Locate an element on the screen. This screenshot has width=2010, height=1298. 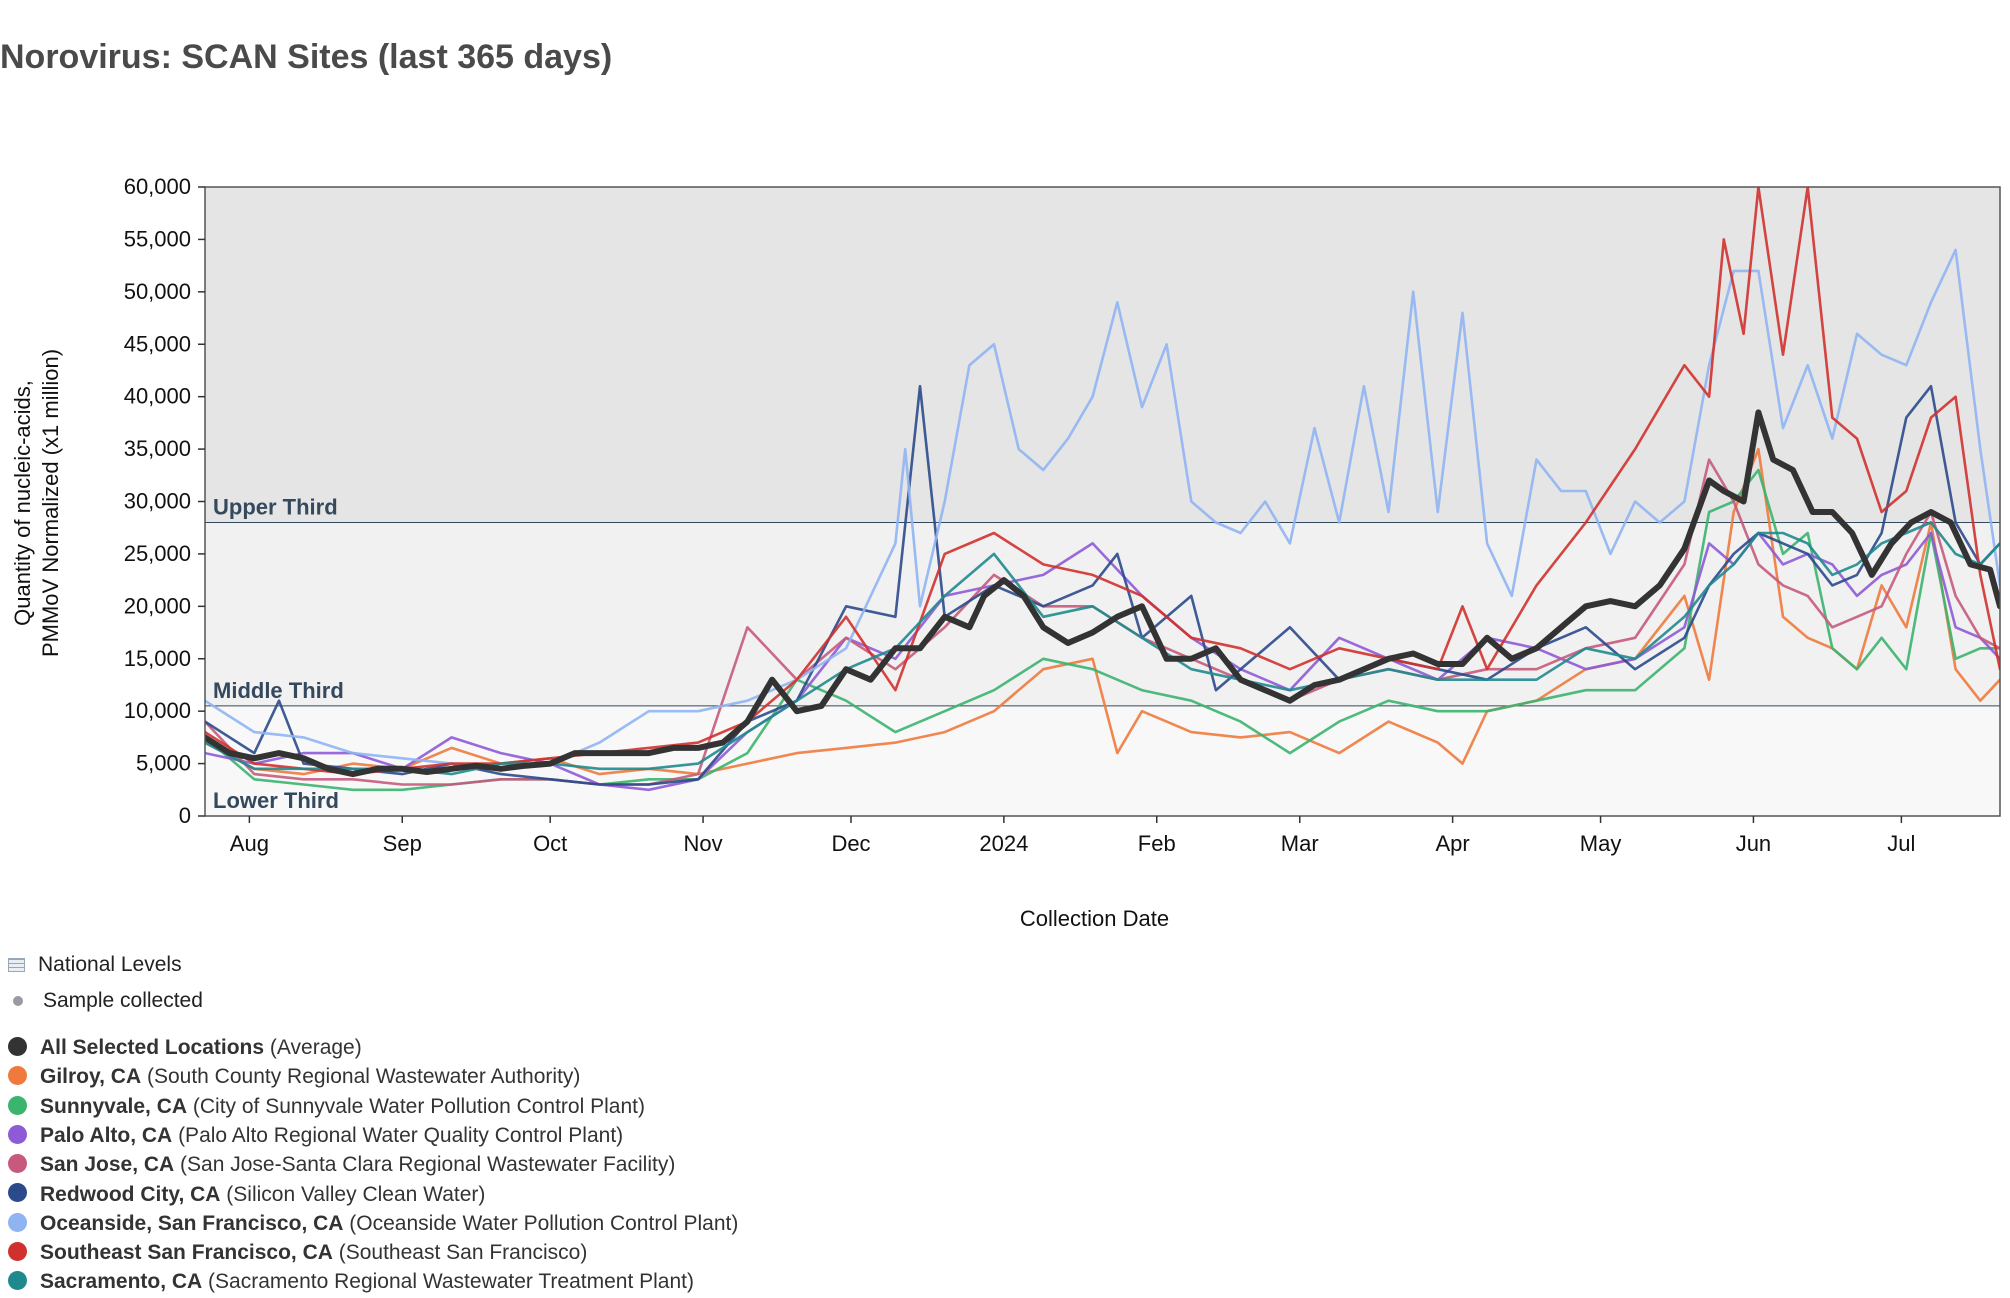
y-tick-label: 15,000 is located at coordinates (157, 658).